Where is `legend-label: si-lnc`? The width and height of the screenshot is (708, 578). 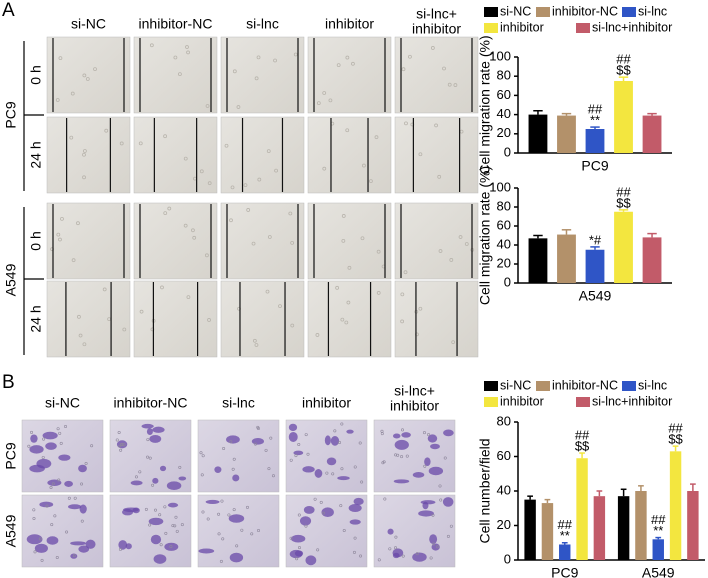 legend-label: si-lnc is located at coordinates (652, 385).